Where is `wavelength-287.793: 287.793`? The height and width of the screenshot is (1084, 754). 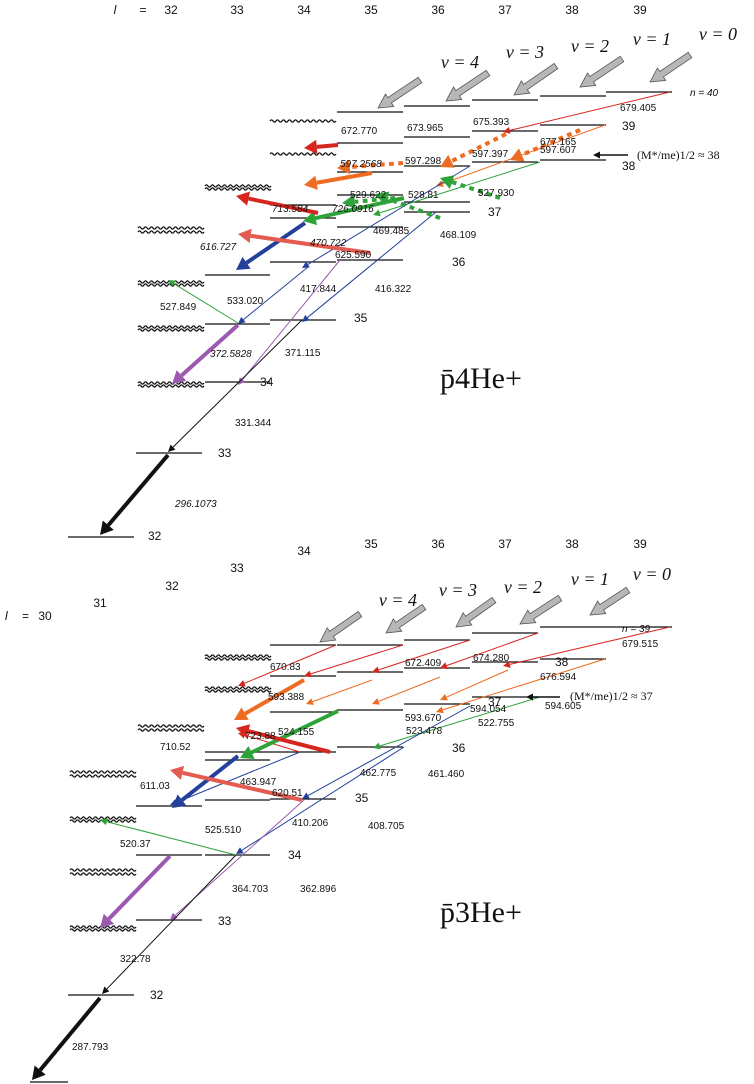 wavelength-287.793: 287.793 is located at coordinates (90, 1047).